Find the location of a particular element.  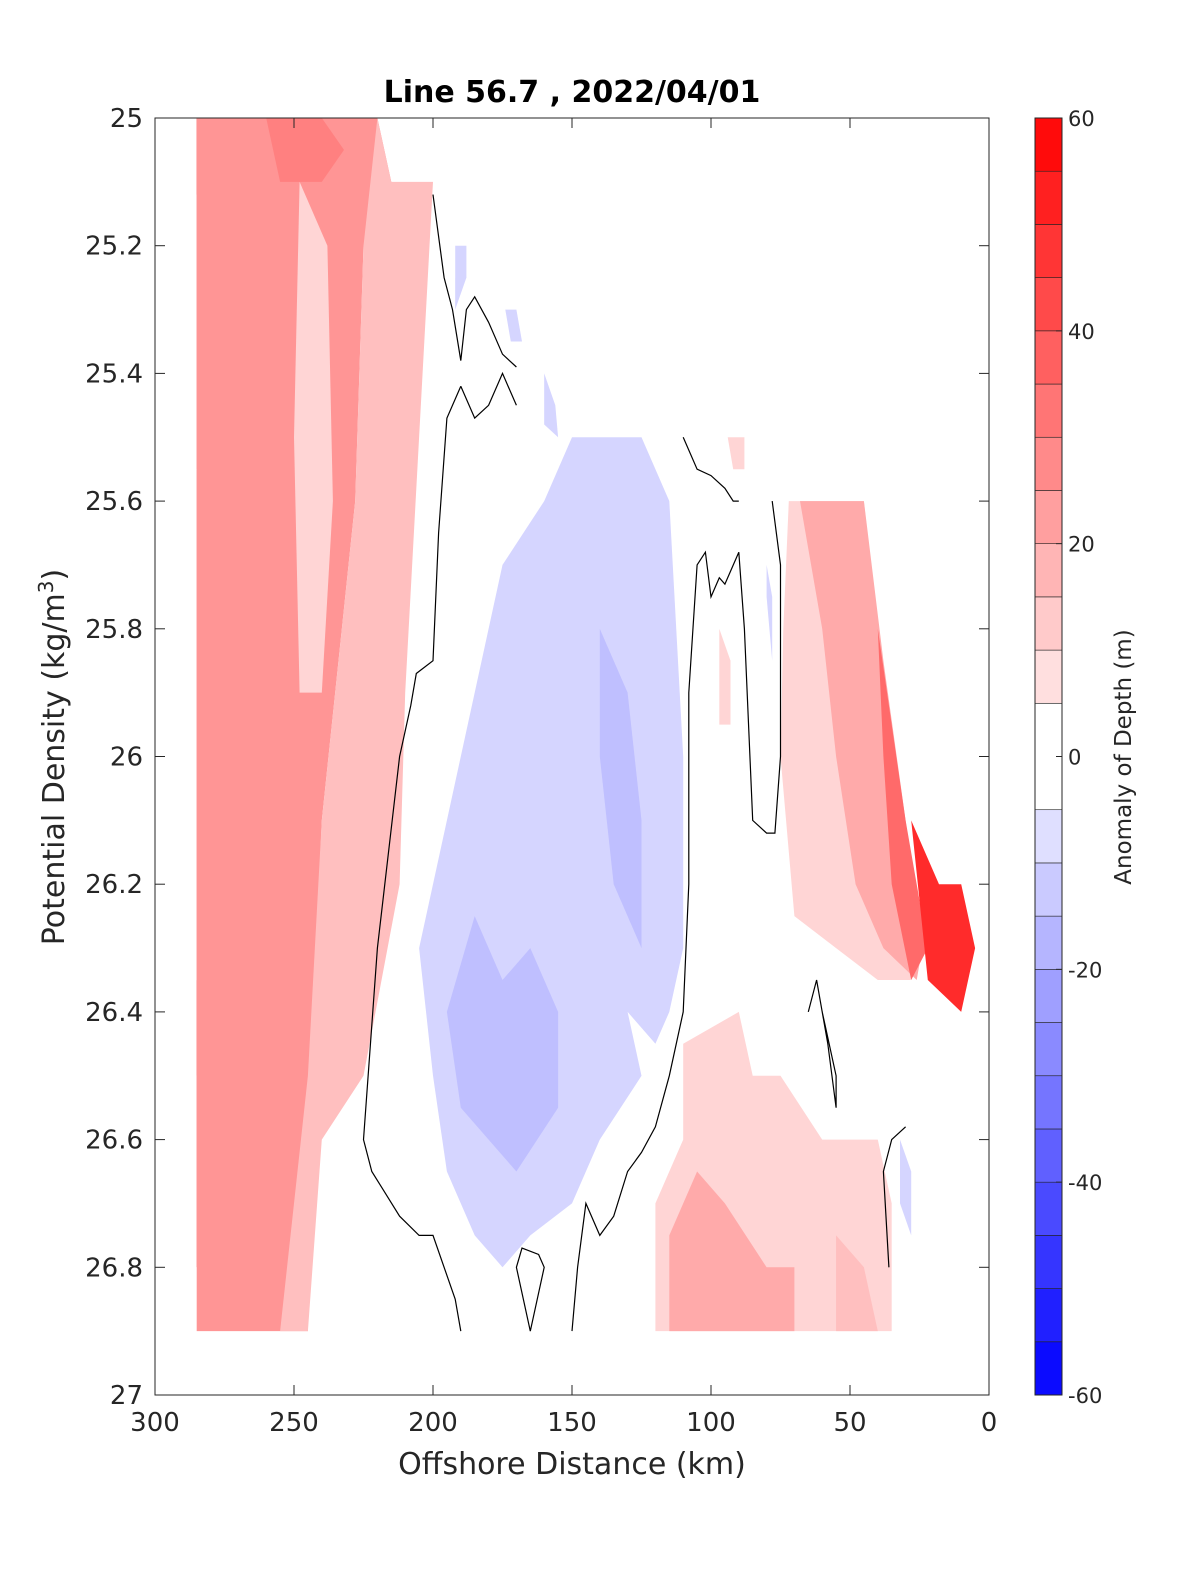

colorbar-tick-label-1: -40 is located at coordinates (1085, 1183).